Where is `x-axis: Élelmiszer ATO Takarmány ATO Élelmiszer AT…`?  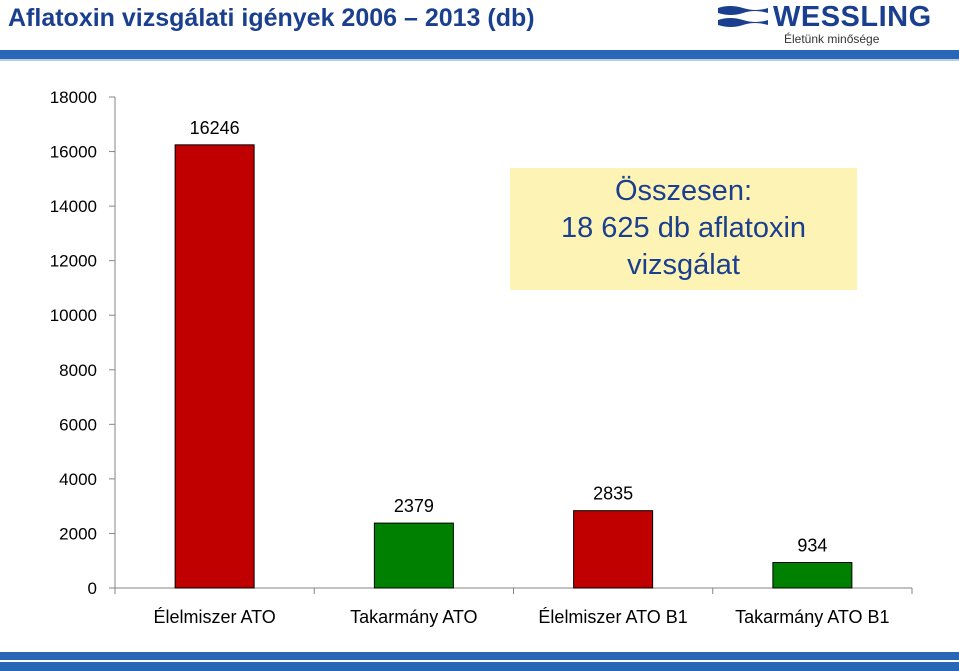 x-axis: Élelmiszer ATO Takarmány ATO Élelmiszer AT… is located at coordinates (513, 607).